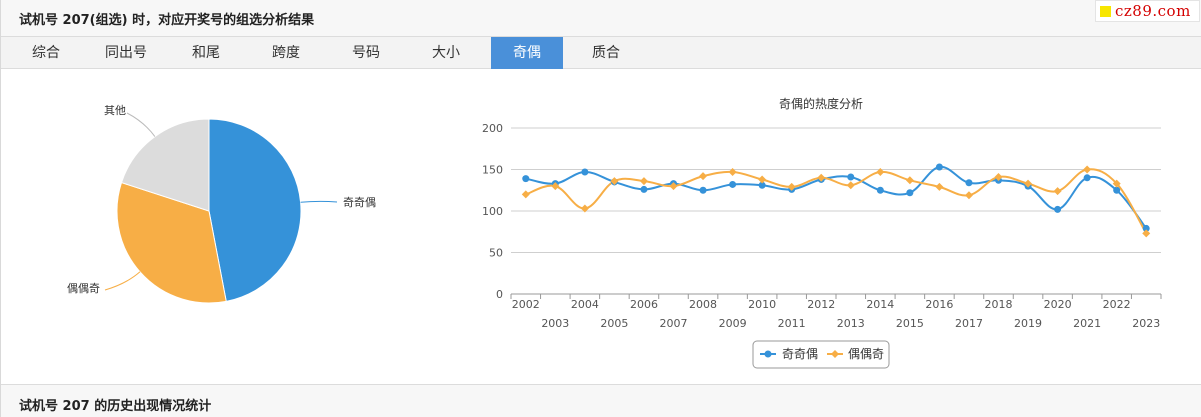  What do you see at coordinates (115, 406) in the screenshot?
I see `history-section-title: 试机号 207 的历史出现情况统计` at bounding box center [115, 406].